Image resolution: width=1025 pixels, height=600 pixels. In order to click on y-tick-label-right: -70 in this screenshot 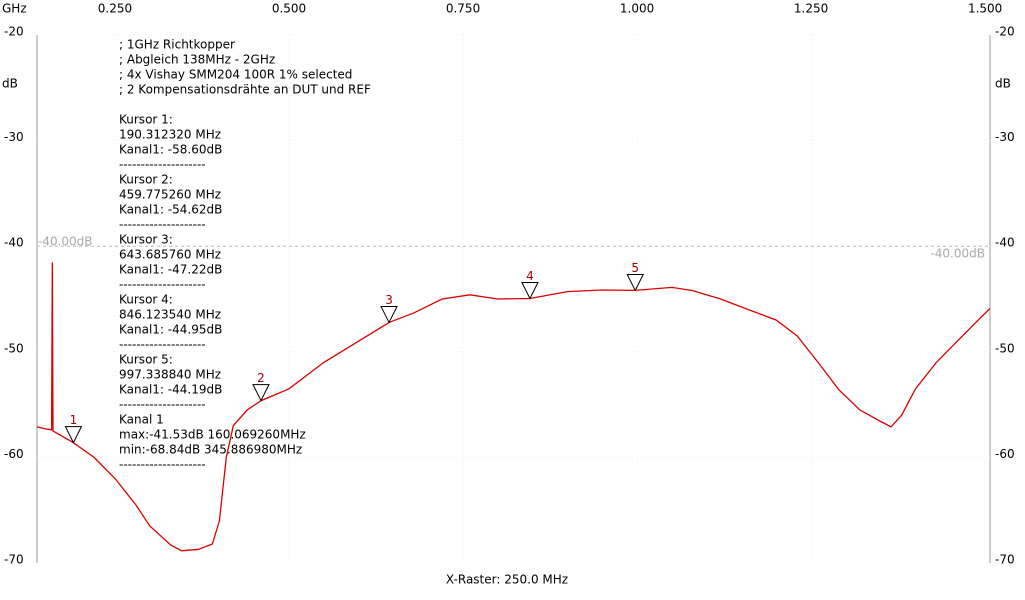, I will do `click(1005, 560)`.